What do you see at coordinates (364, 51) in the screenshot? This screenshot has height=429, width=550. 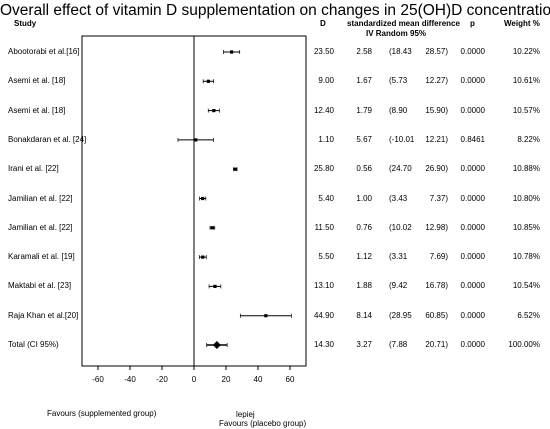 I see `cell-smd: 2.58` at bounding box center [364, 51].